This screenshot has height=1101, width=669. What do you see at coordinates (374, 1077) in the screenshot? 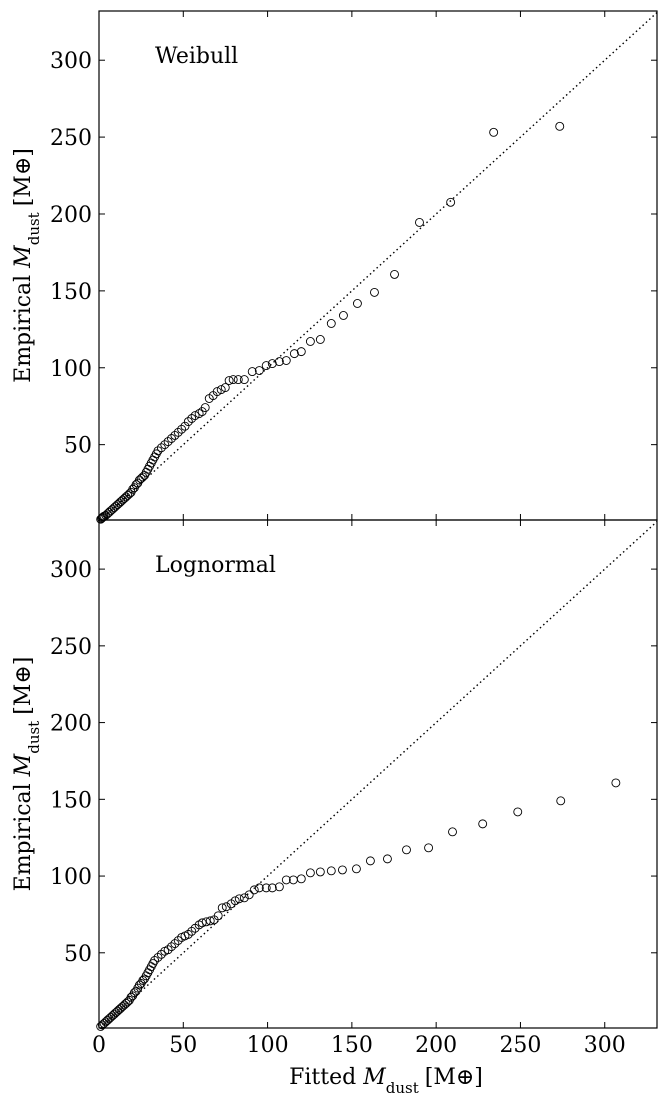
I see `label-symbol: M` at bounding box center [374, 1077].